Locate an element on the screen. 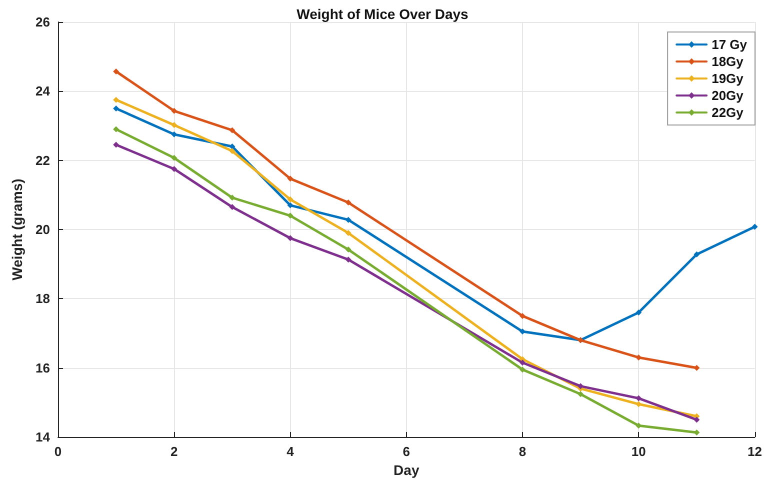 The height and width of the screenshot is (503, 765). legend-label: 17 Gy is located at coordinates (730, 44).